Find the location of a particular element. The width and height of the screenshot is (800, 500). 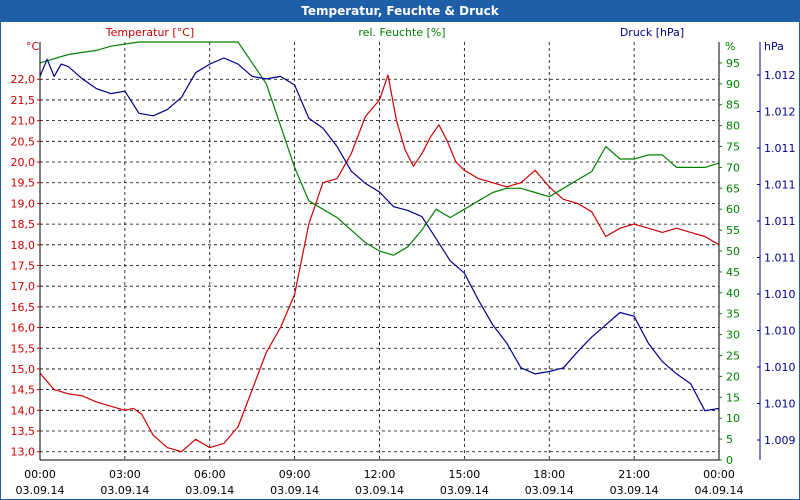

humidity-unit: % is located at coordinates (730, 46).